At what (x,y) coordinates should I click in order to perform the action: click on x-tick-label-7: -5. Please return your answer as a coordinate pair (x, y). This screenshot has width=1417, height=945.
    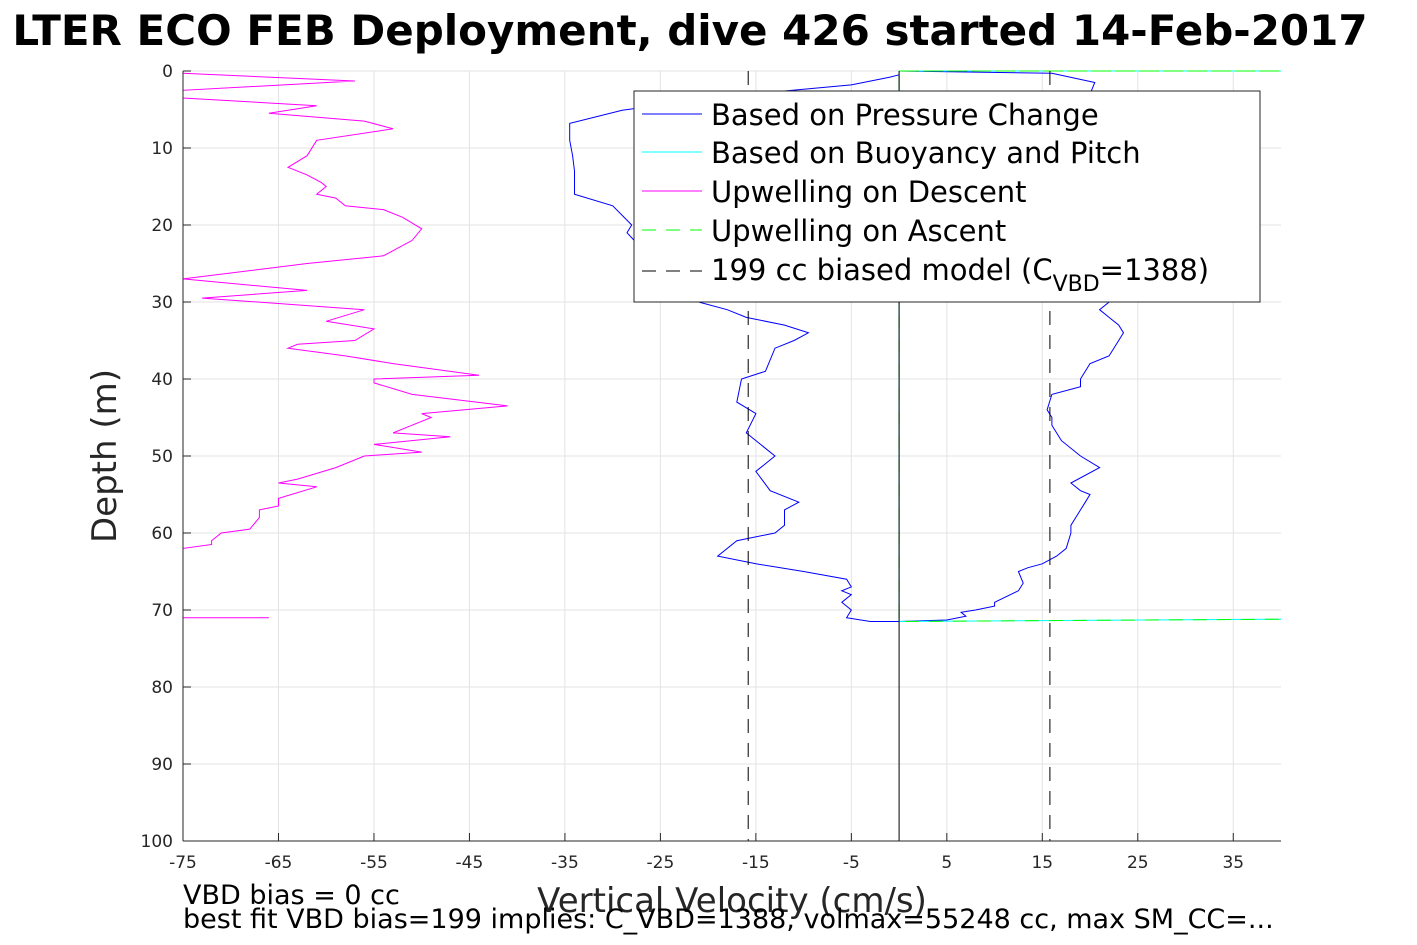
    Looking at the image, I should click on (851, 863).